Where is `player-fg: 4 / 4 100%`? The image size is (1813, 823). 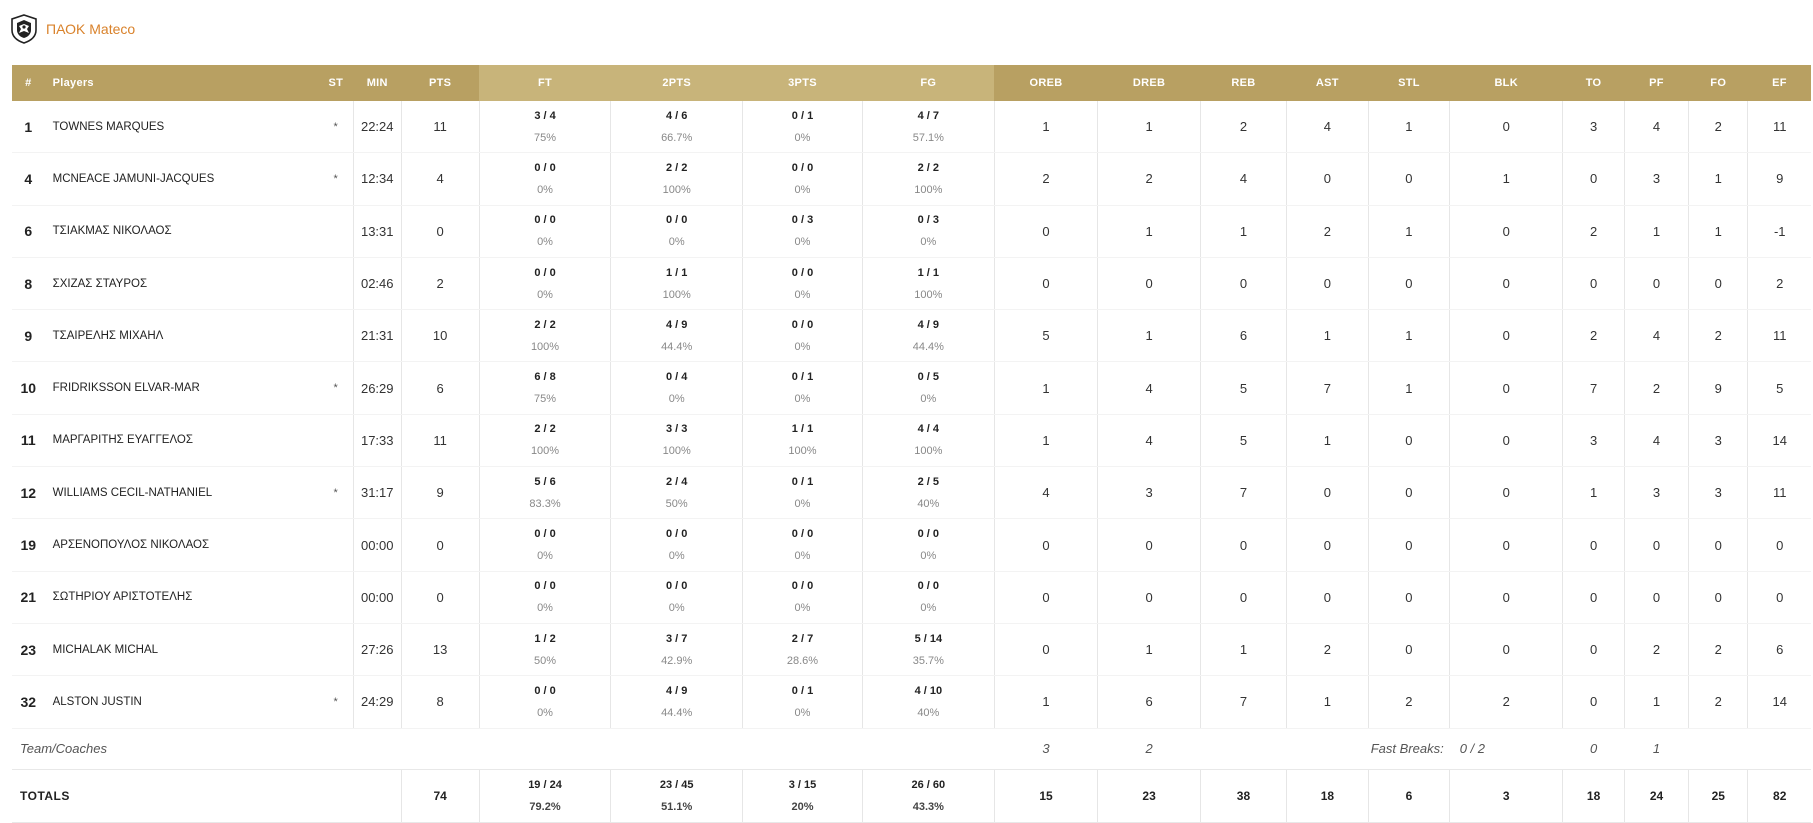
player-fg: 4 / 4 100% is located at coordinates (928, 441).